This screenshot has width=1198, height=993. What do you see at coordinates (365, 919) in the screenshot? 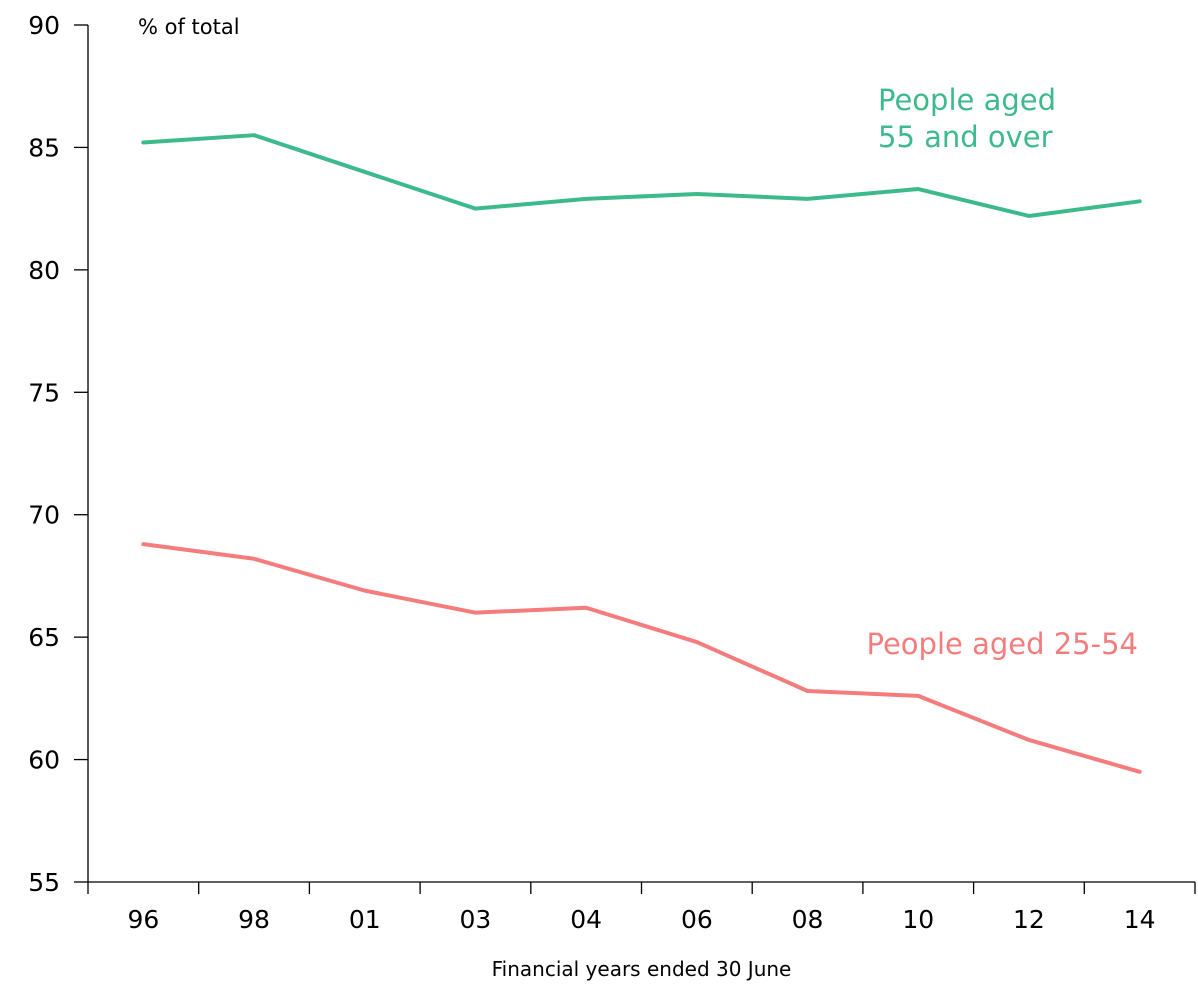
I see `x-tick-label: 01` at bounding box center [365, 919].